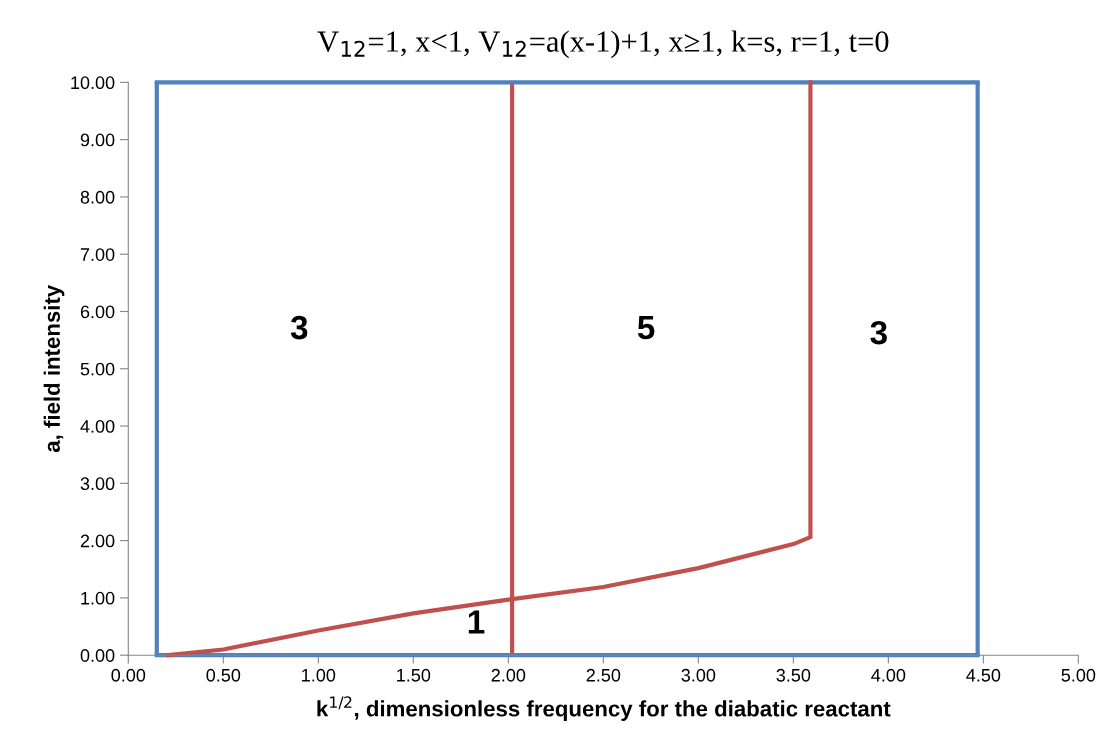 This screenshot has width=1106, height=742. I want to click on x-tick-label: 2.50, so click(603, 675).